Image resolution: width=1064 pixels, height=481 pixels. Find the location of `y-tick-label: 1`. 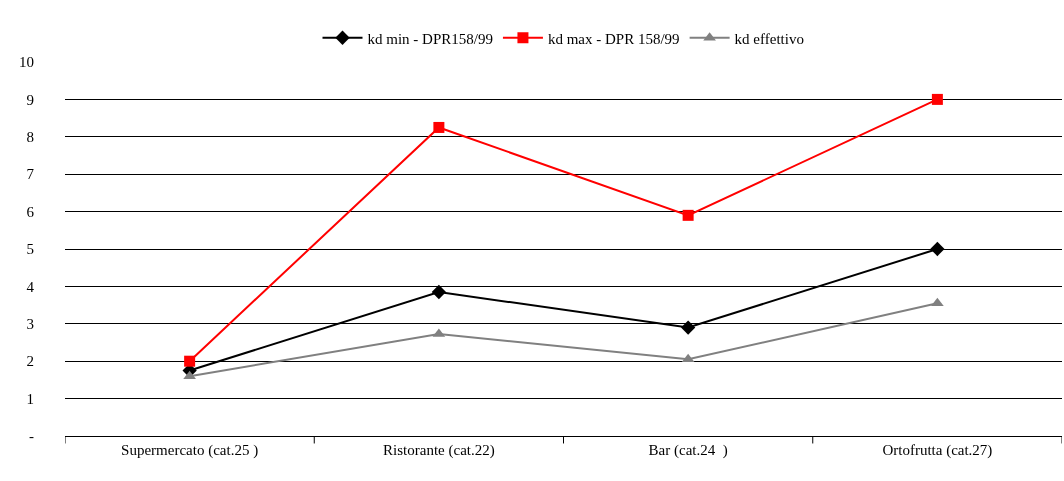

y-tick-label: 1 is located at coordinates (30, 398).